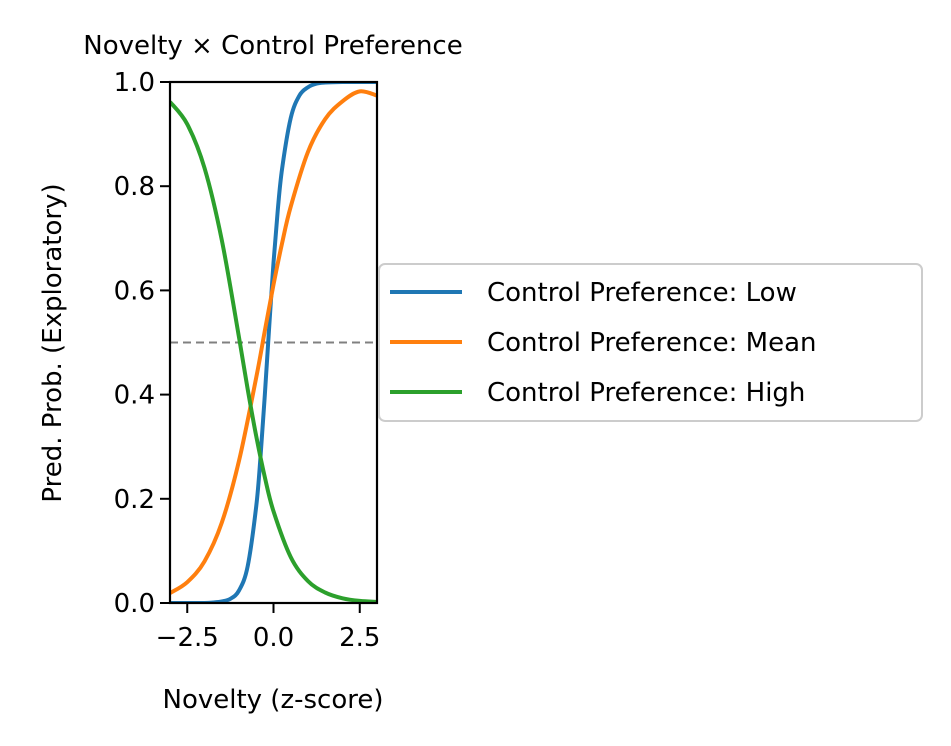  What do you see at coordinates (273, 700) in the screenshot?
I see `x-axis-label: Novelty (z-score)` at bounding box center [273, 700].